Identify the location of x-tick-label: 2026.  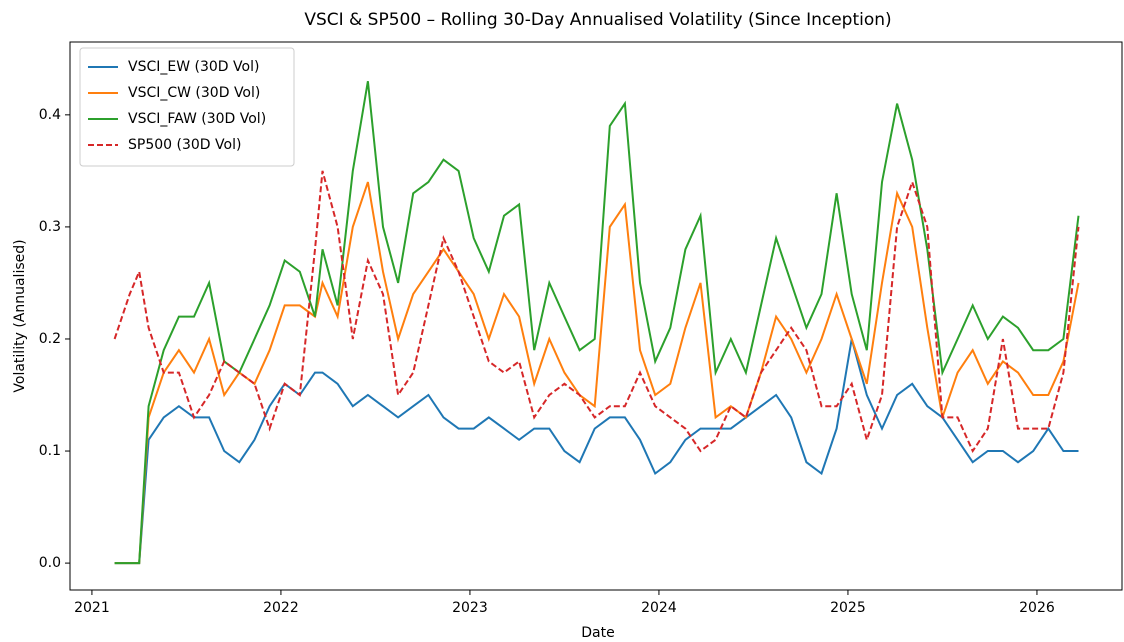
(1037, 608).